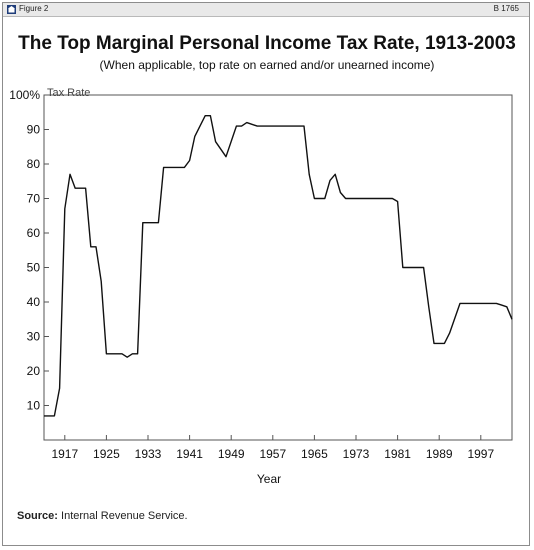  Describe the element at coordinates (34, 371) in the screenshot. I see `y-tick-label: 20` at that location.